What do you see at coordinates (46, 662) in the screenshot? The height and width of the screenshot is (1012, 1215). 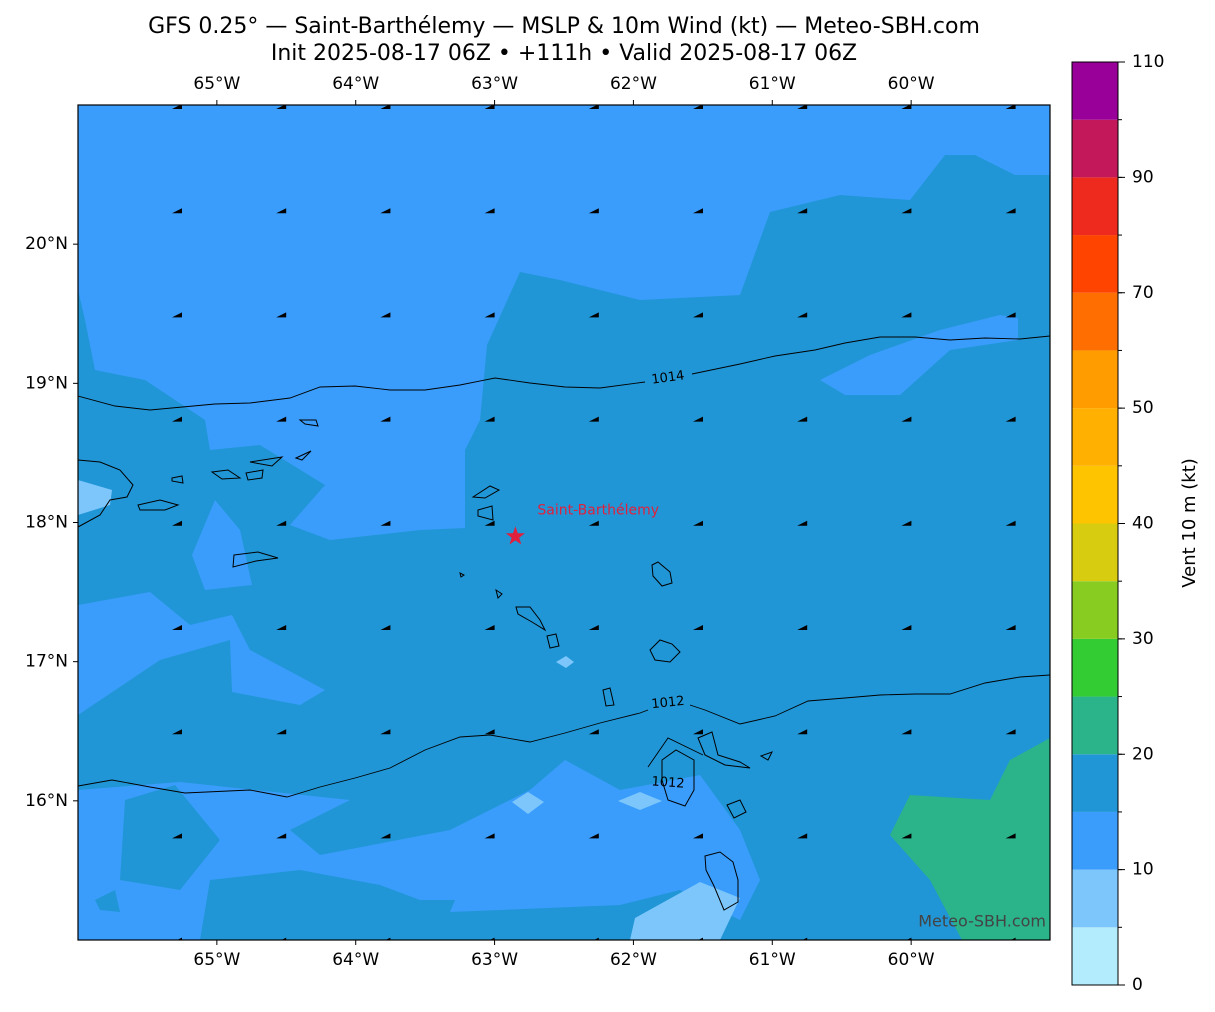 I see `y-tick-label: 17°N` at bounding box center [46, 662].